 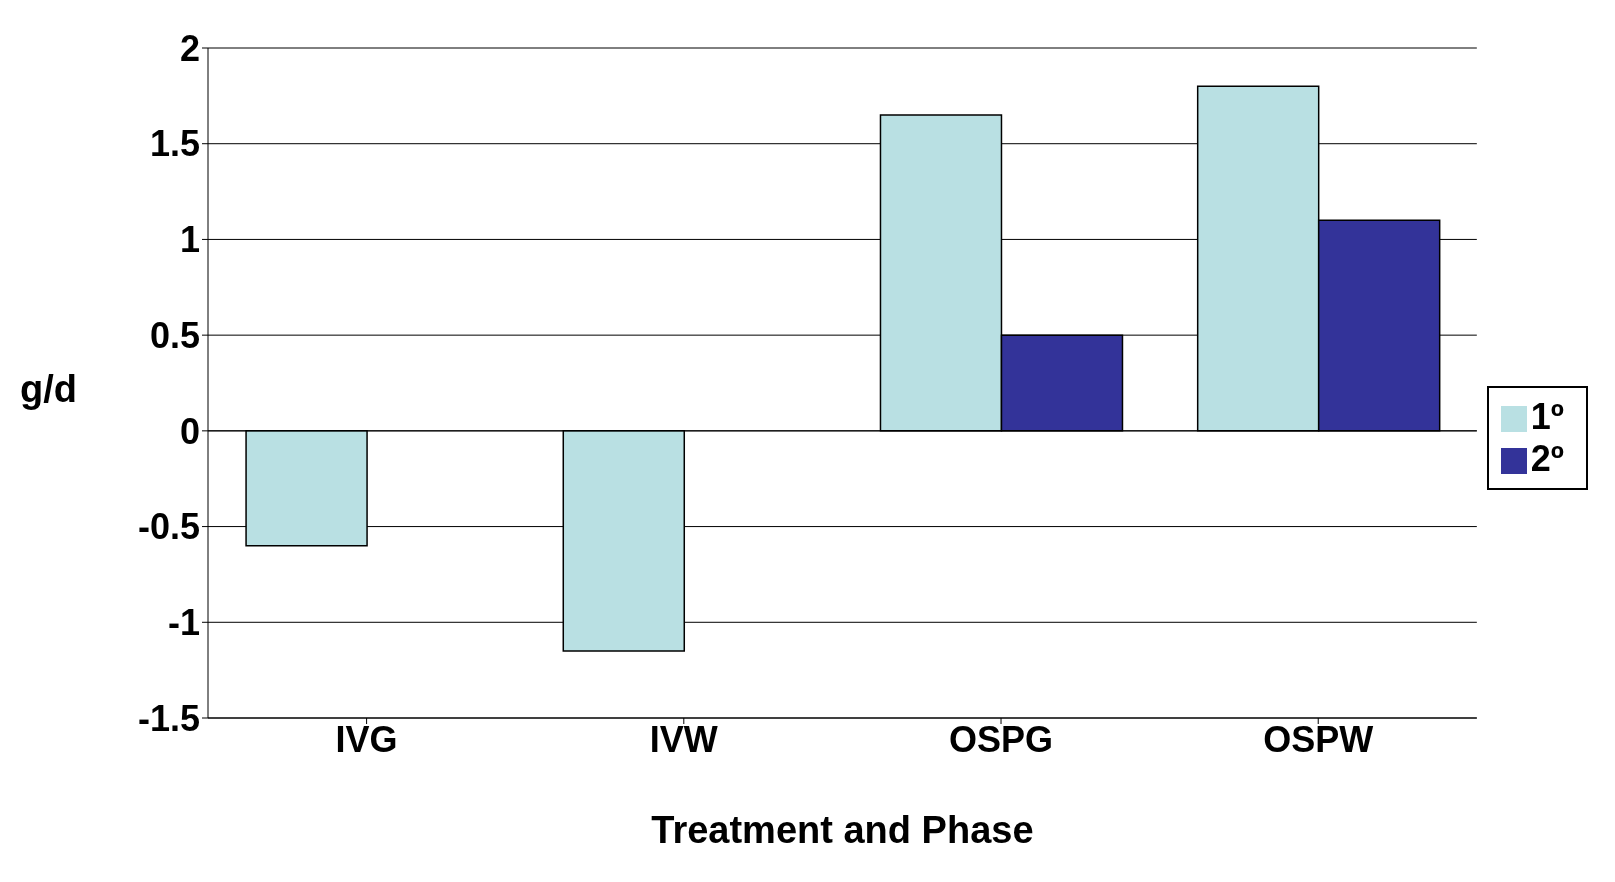 What do you see at coordinates (842, 830) in the screenshot?
I see `x-axis-title: Treatment and Phase` at bounding box center [842, 830].